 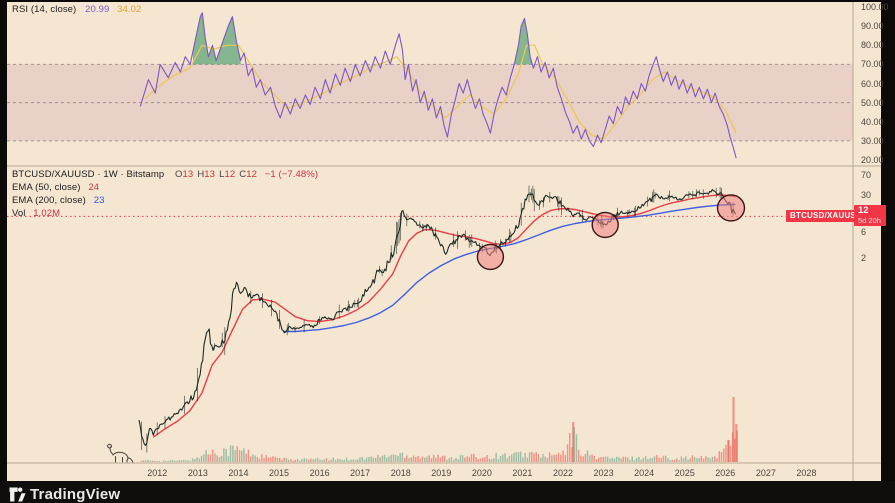 What do you see at coordinates (872, 26) in the screenshot?
I see `rsi-tick-90: 90.00` at bounding box center [872, 26].